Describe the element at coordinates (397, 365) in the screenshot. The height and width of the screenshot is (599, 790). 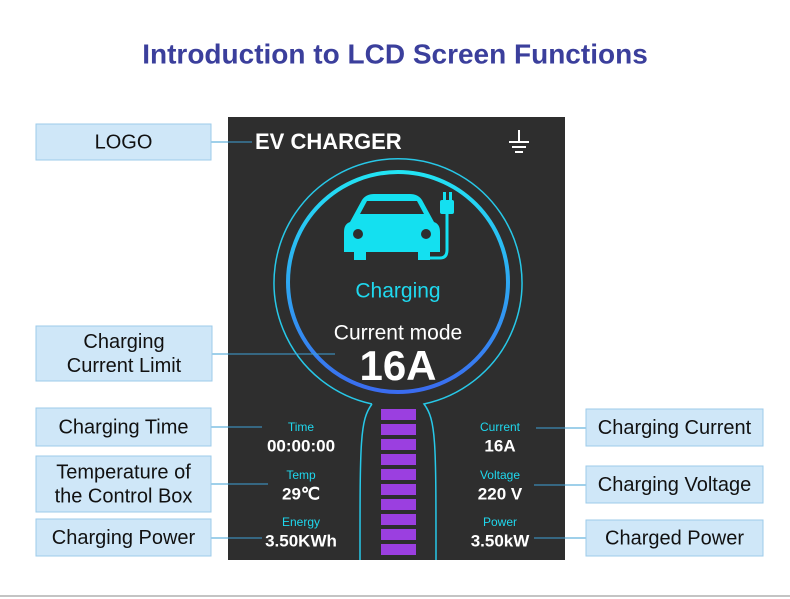
I see `mode-value: 16A` at that location.